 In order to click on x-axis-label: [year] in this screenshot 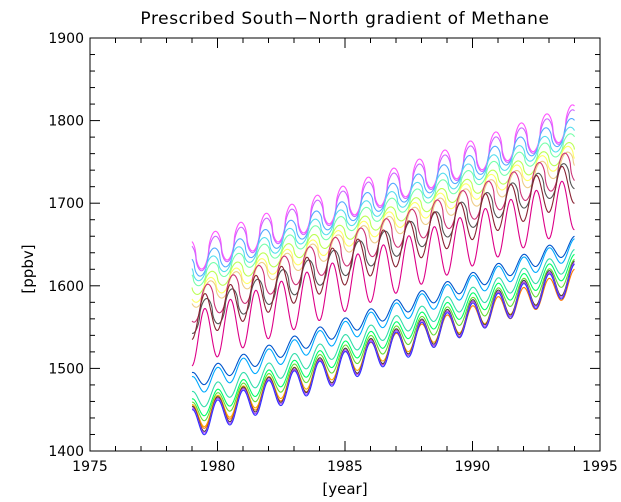, I will do `click(345, 489)`.